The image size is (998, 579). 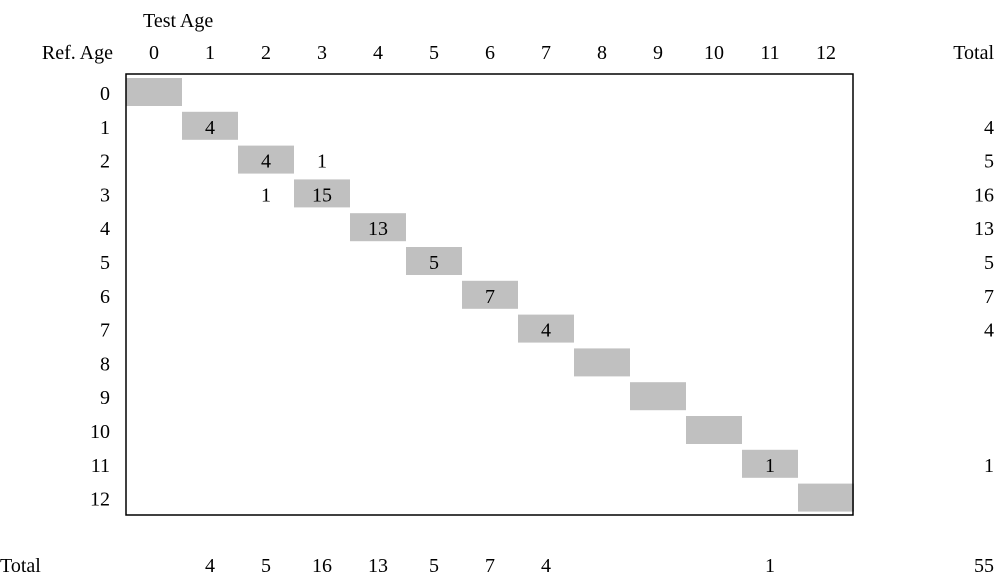 I want to click on column-total: 16, so click(x=322, y=566).